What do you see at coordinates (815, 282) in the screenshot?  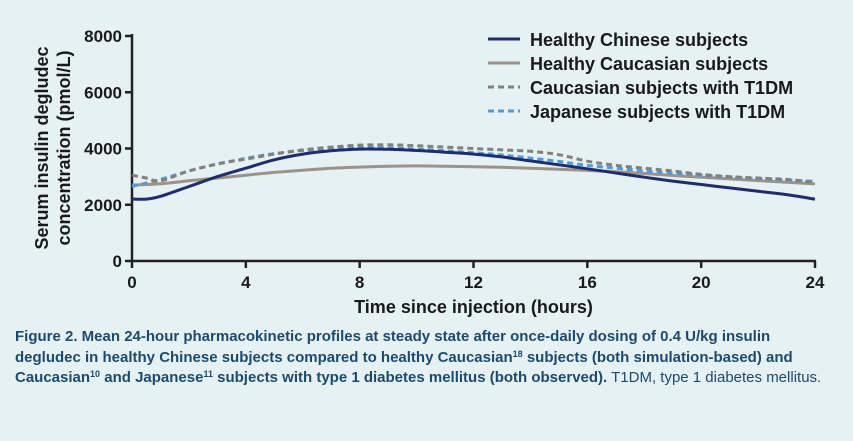 I see `x-tick-label: 24` at bounding box center [815, 282].